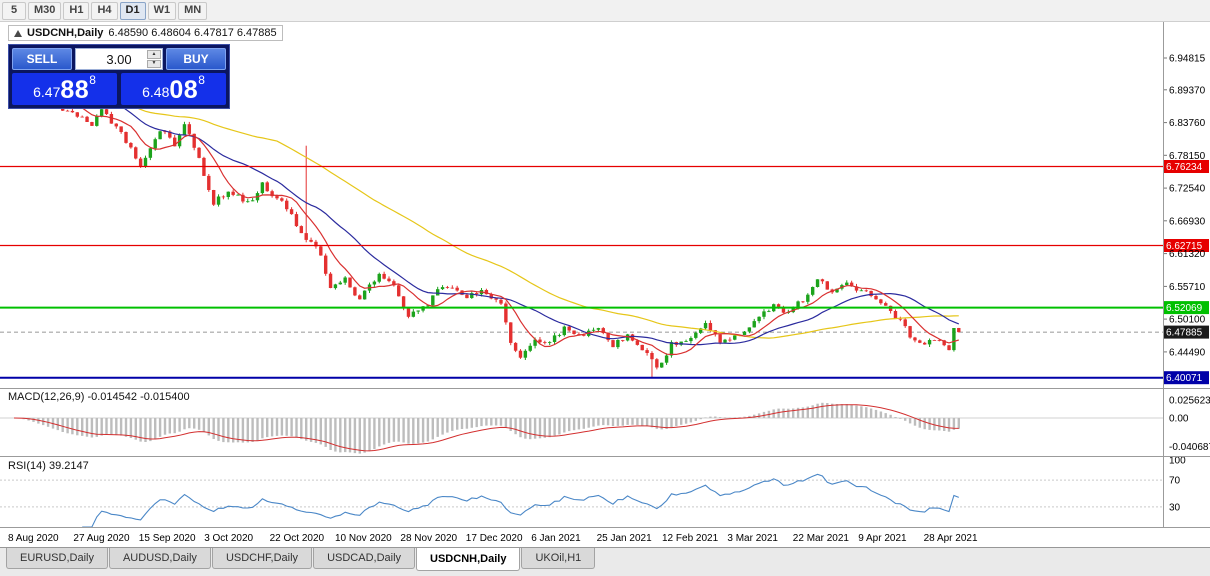 This screenshot has height=576, width=1210. What do you see at coordinates (1187, 320) in the screenshot?
I see `y-axis-tick: 6.50100` at bounding box center [1187, 320].